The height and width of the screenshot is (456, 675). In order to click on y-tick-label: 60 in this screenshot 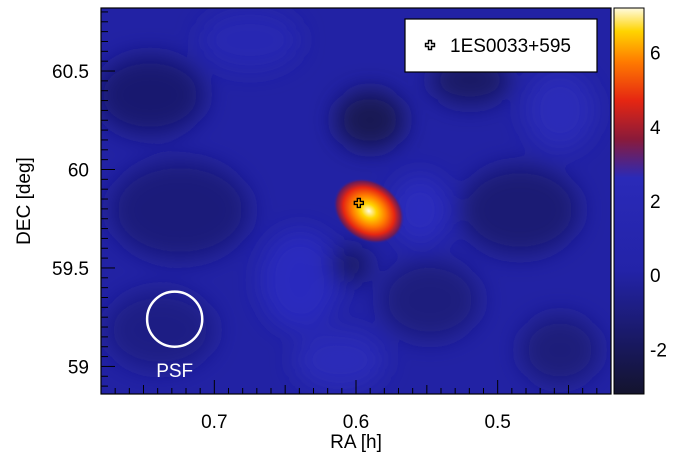, I will do `click(78, 170)`.